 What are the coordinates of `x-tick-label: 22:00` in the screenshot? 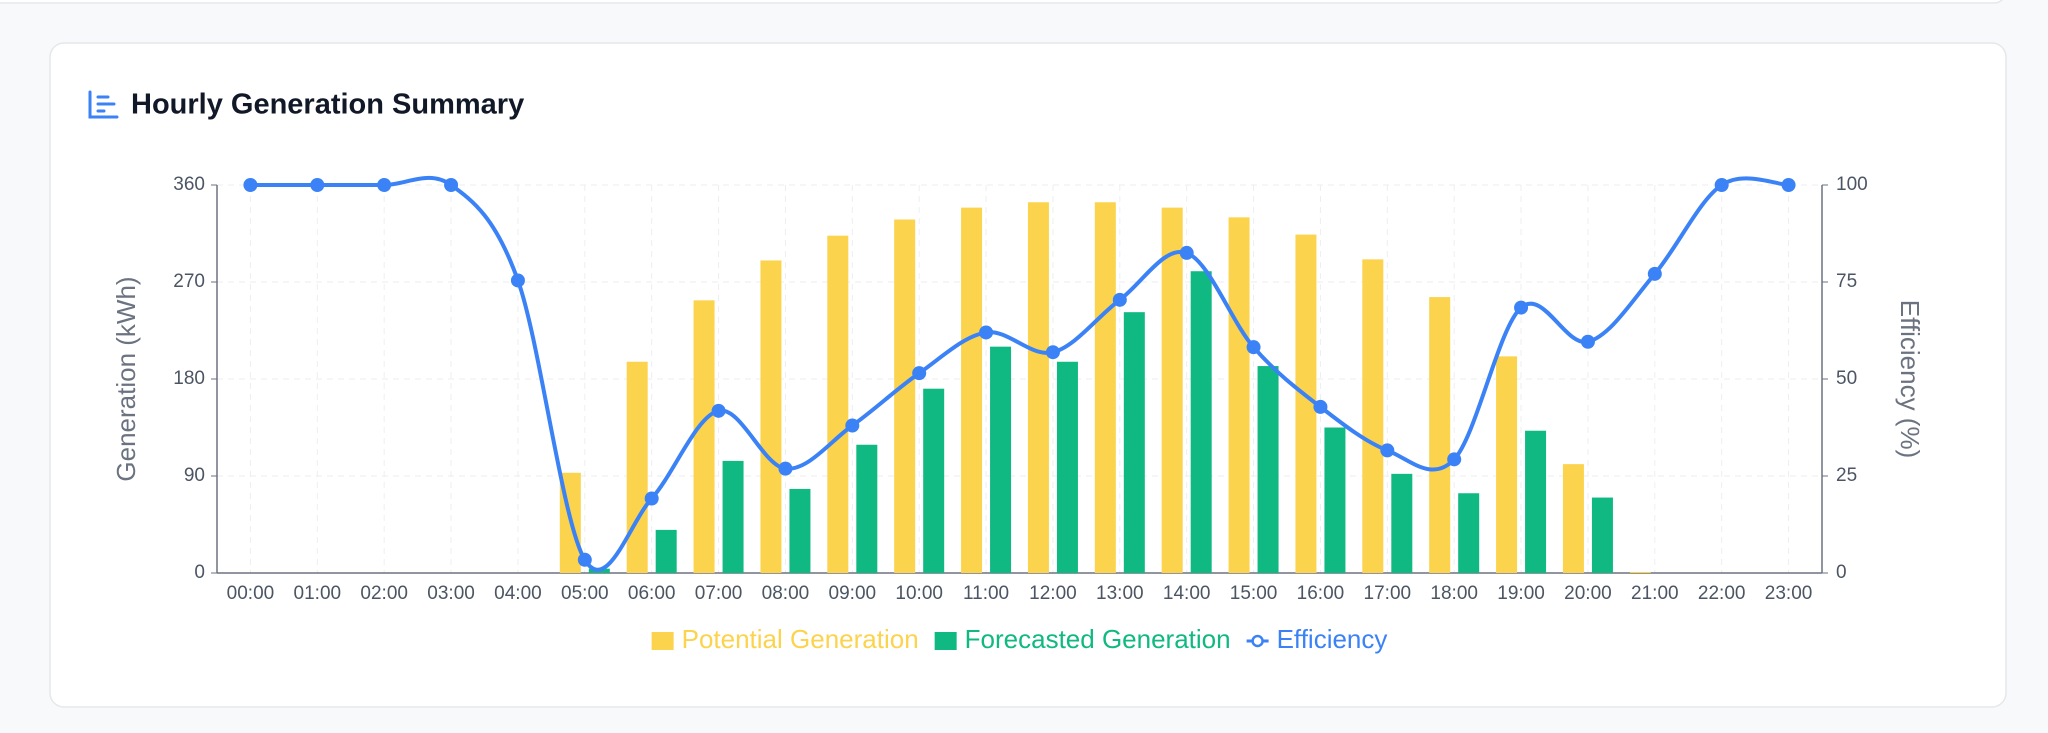 It's located at (1722, 593).